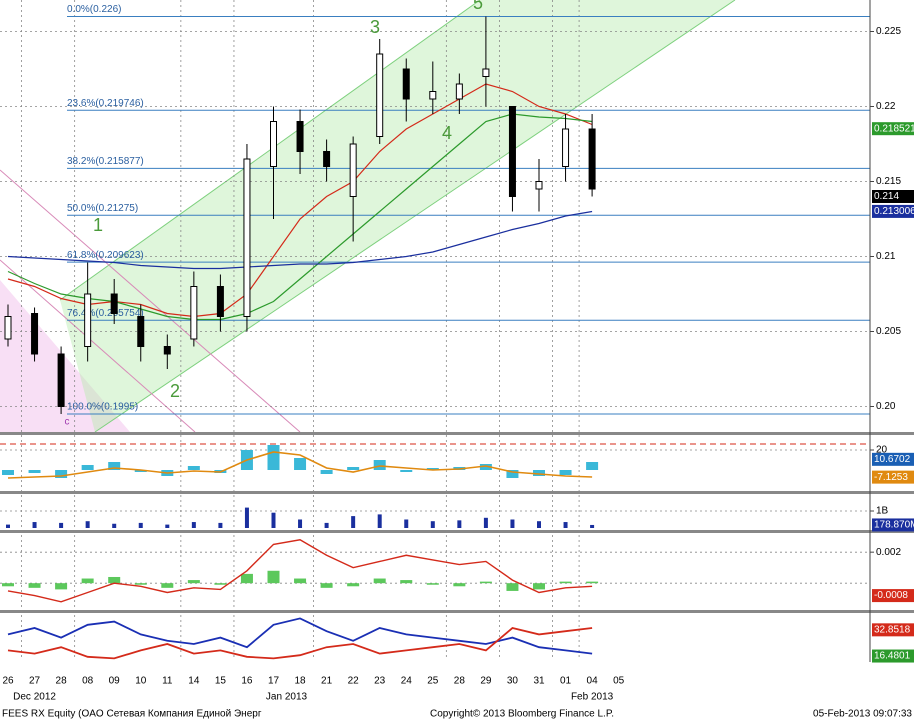  I want to click on wave-label: 2, so click(175, 391).